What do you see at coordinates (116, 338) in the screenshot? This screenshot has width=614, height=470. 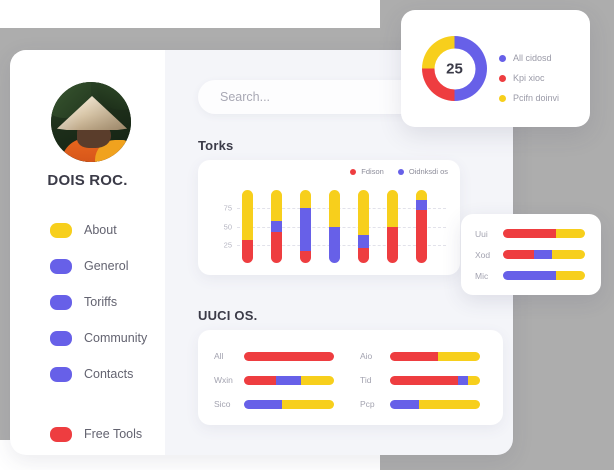 I see `sidebar-item-label: Community` at bounding box center [116, 338].